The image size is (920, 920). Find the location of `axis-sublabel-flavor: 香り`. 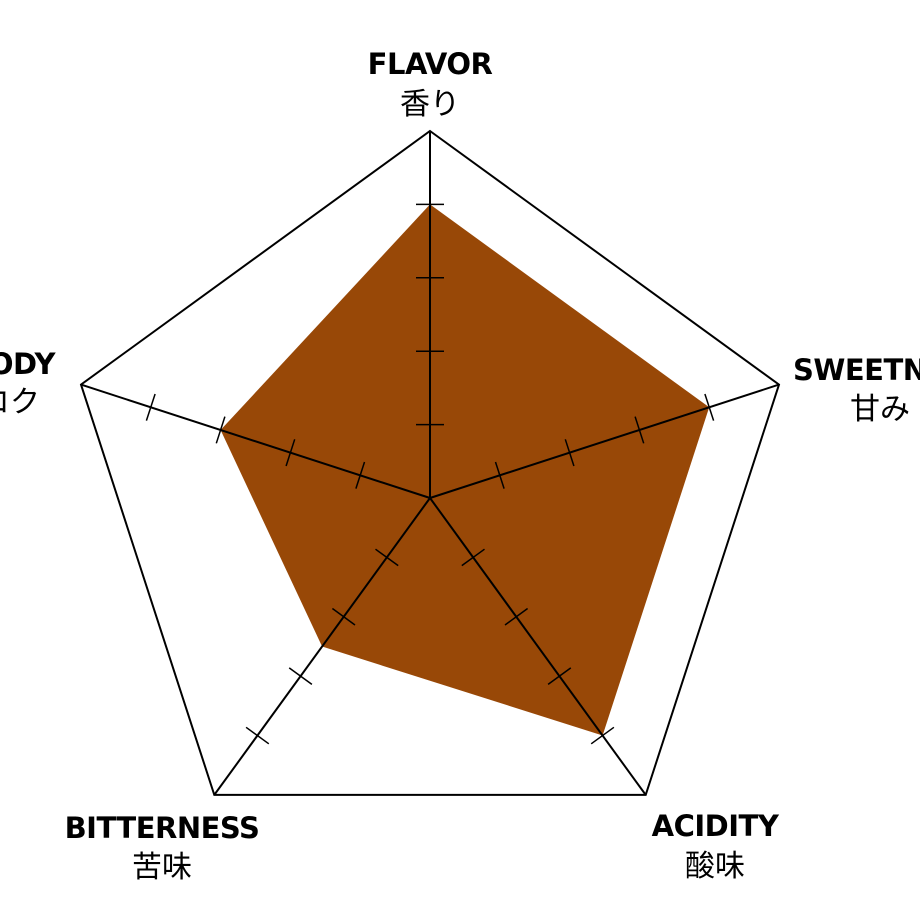

axis-sublabel-flavor: 香り is located at coordinates (430, 104).